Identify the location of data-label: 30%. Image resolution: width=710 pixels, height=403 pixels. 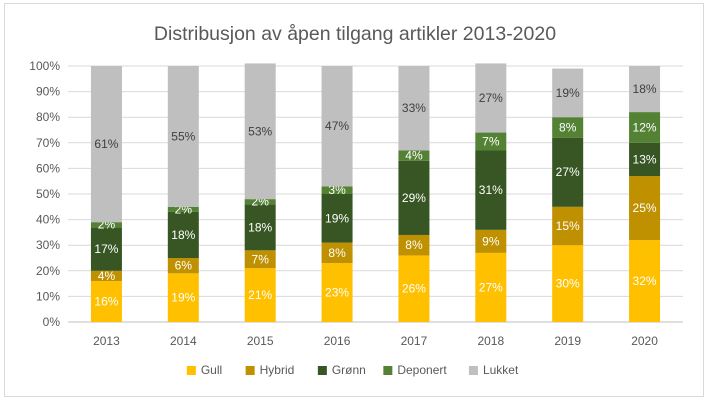
(568, 284).